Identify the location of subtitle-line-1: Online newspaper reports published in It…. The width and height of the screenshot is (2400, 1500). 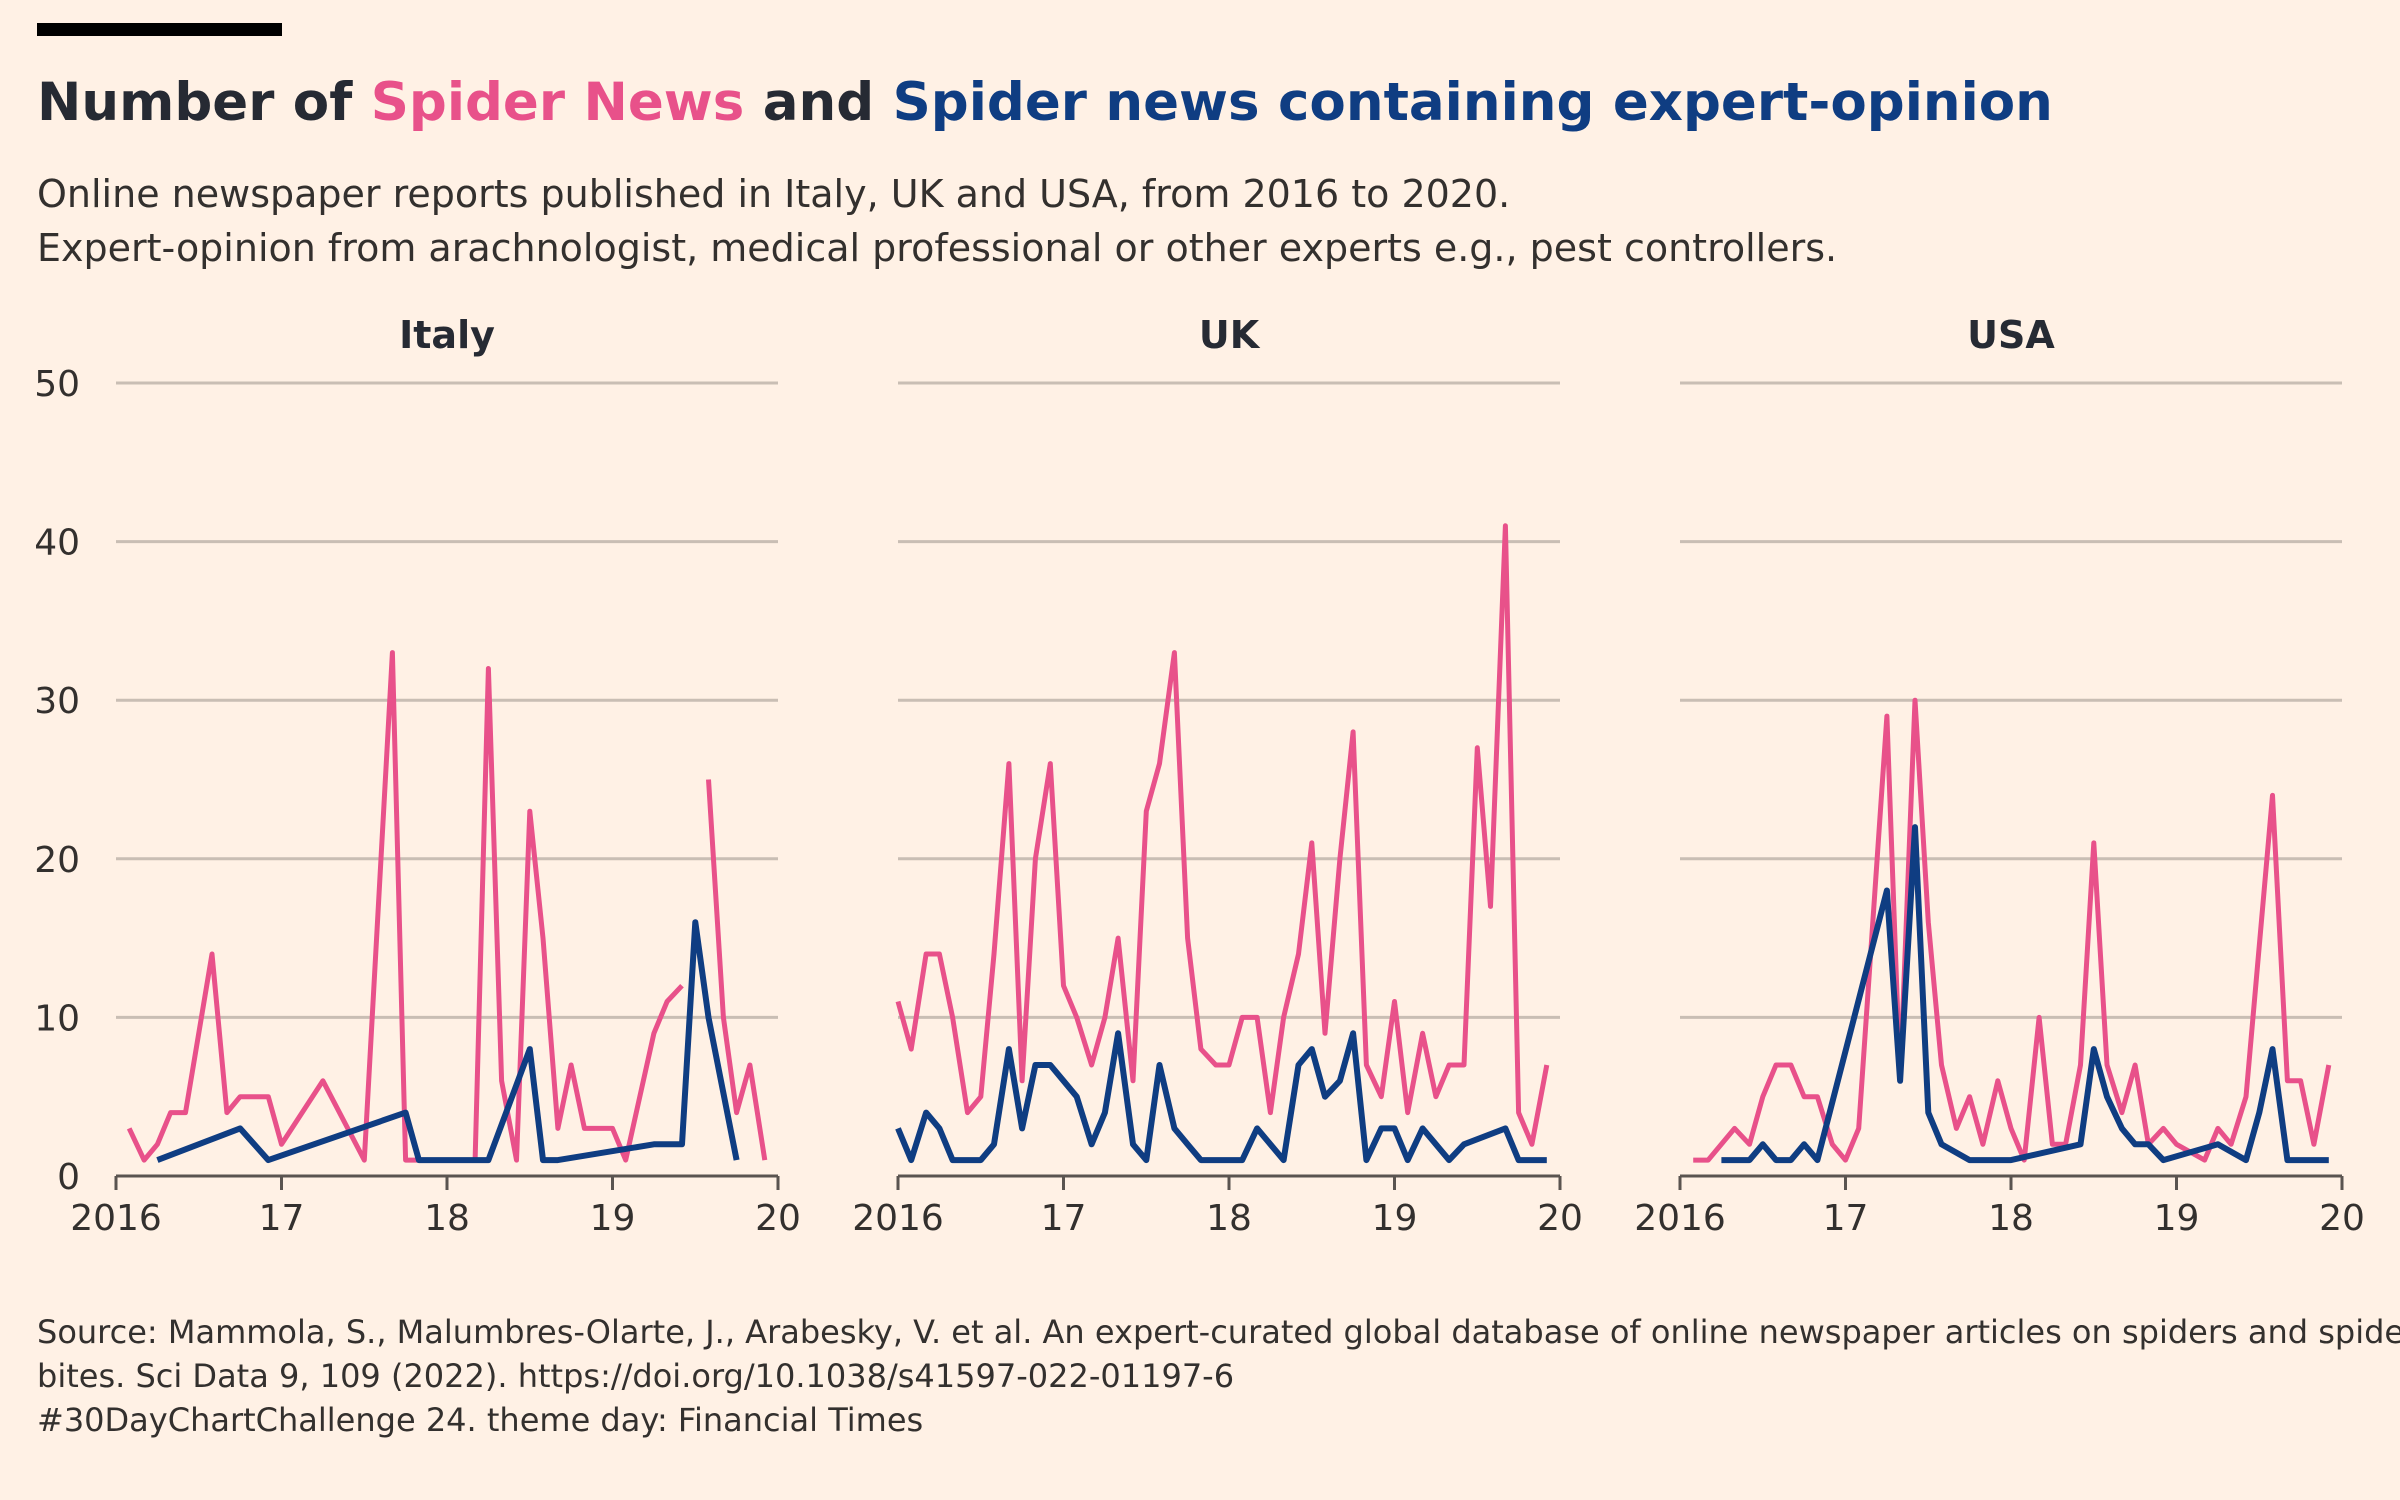
(774, 194).